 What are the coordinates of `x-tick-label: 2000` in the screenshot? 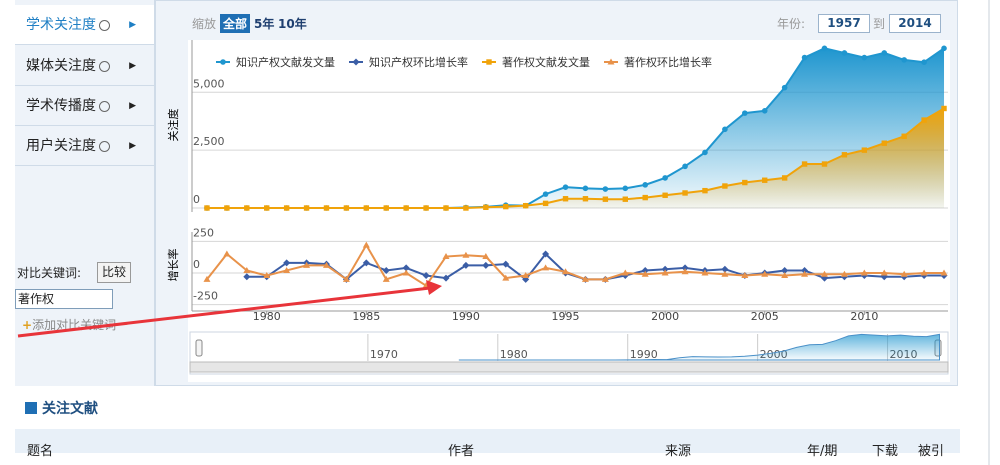 It's located at (665, 316).